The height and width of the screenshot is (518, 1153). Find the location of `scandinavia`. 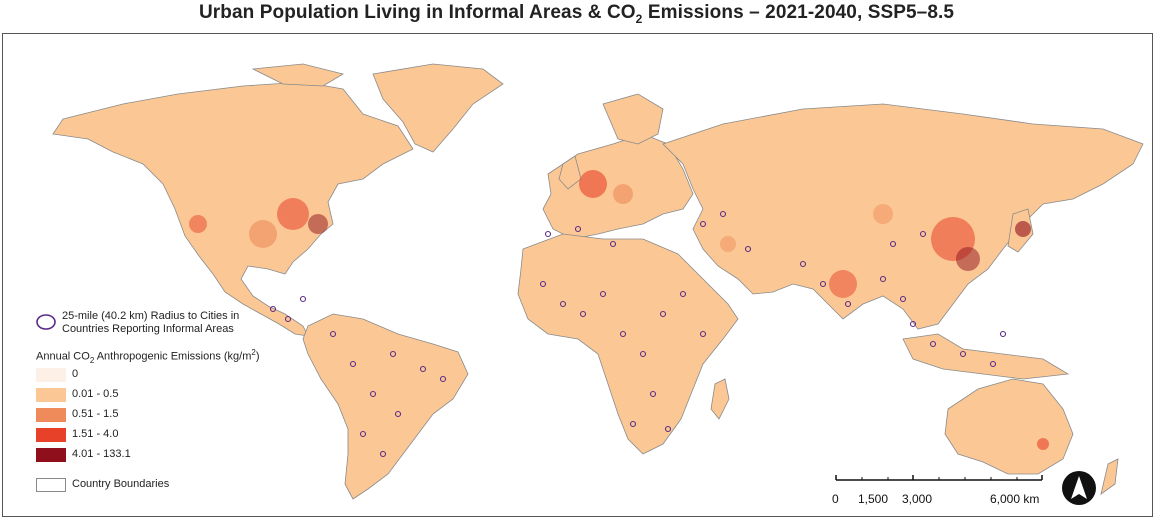

scandinavia is located at coordinates (633, 119).